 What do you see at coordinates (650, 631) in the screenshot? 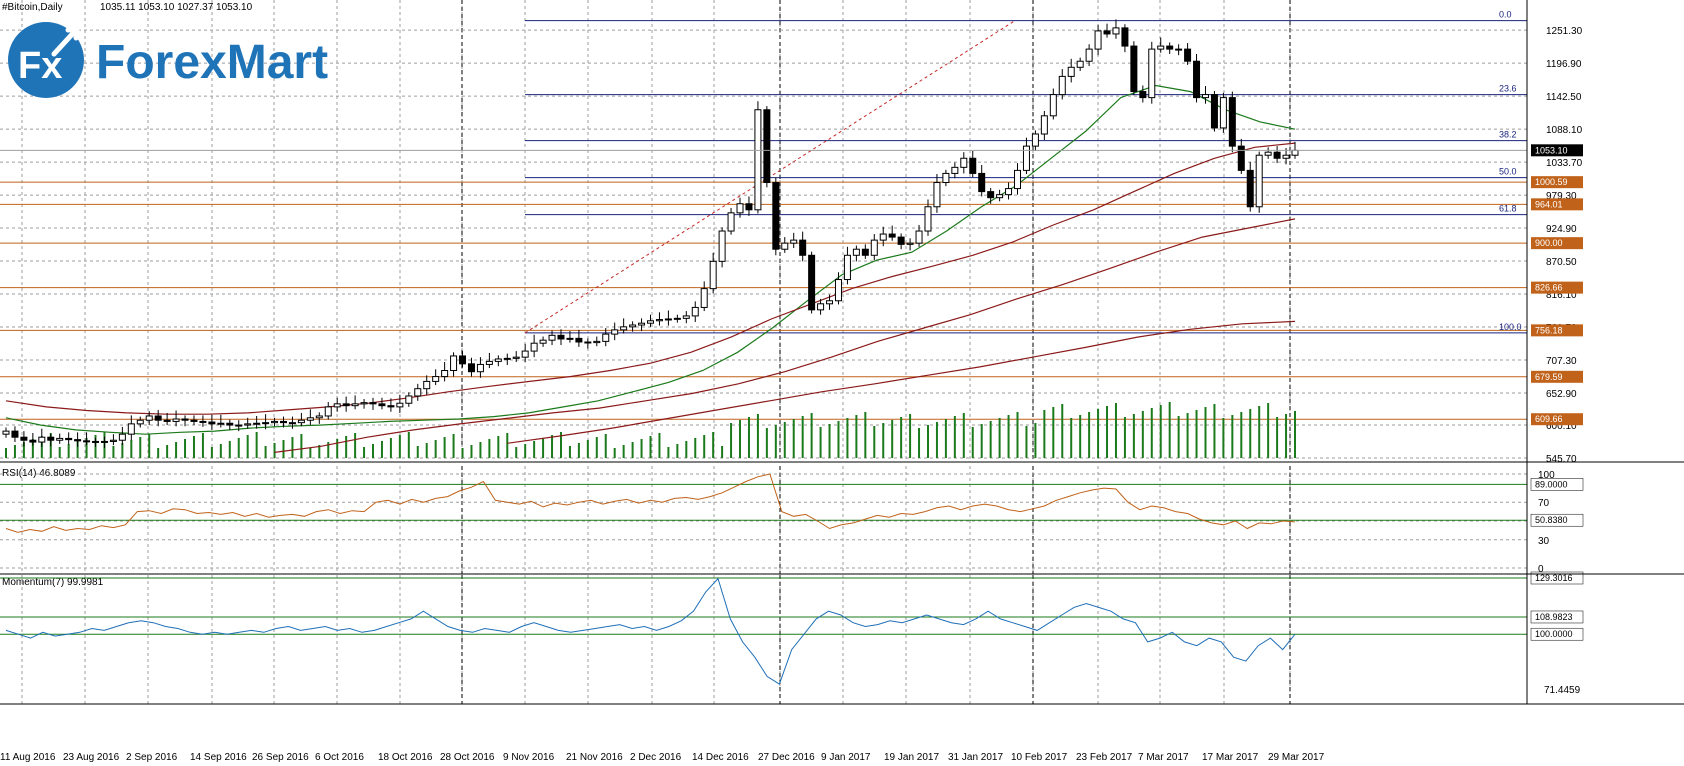
I see `momentum-line` at bounding box center [650, 631].